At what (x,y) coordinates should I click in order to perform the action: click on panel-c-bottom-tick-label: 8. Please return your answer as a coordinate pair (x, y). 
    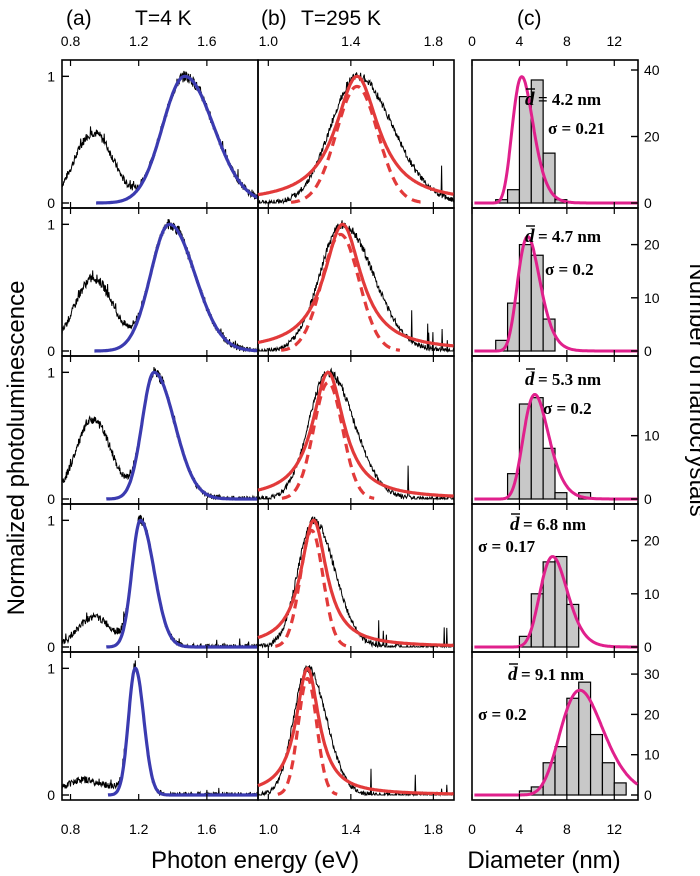
    Looking at the image, I should click on (567, 829).